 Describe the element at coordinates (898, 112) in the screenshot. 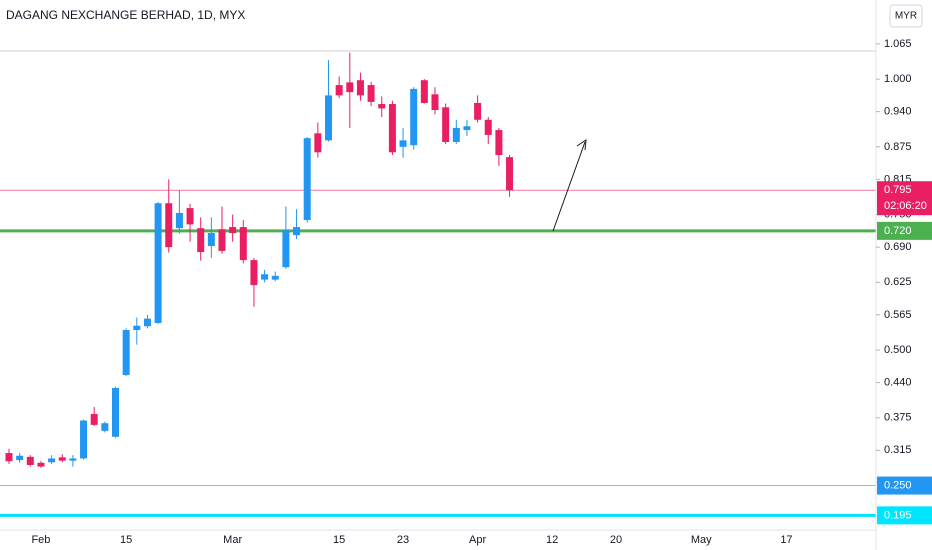

I see `y-tick-label: 0.940` at that location.